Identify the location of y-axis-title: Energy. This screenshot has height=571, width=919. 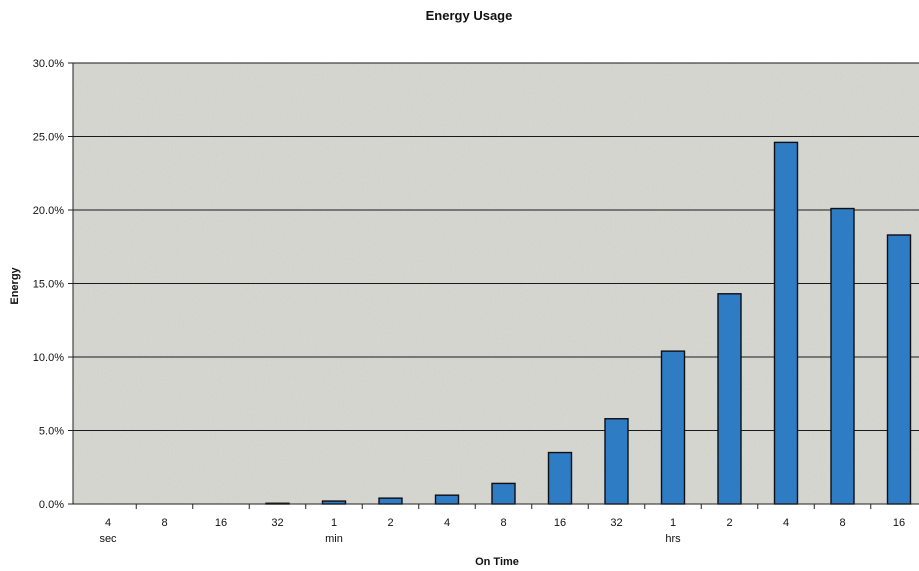
(15, 285).